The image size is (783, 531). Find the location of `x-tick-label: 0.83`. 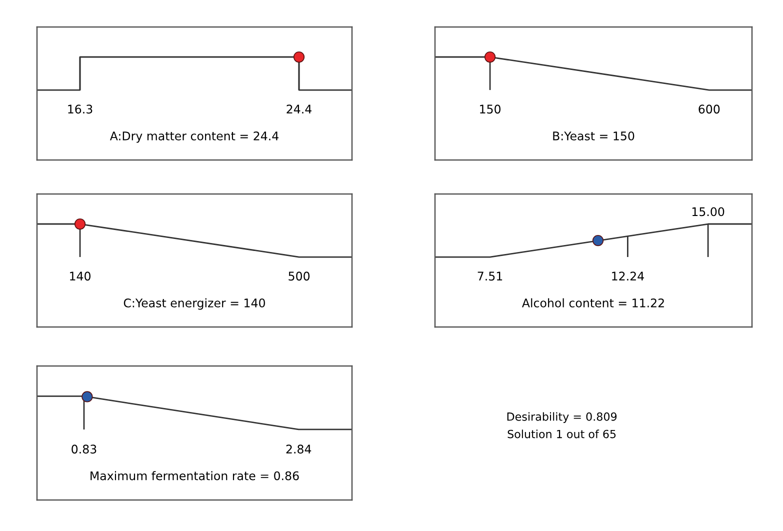

x-tick-label: 0.83 is located at coordinates (84, 449).